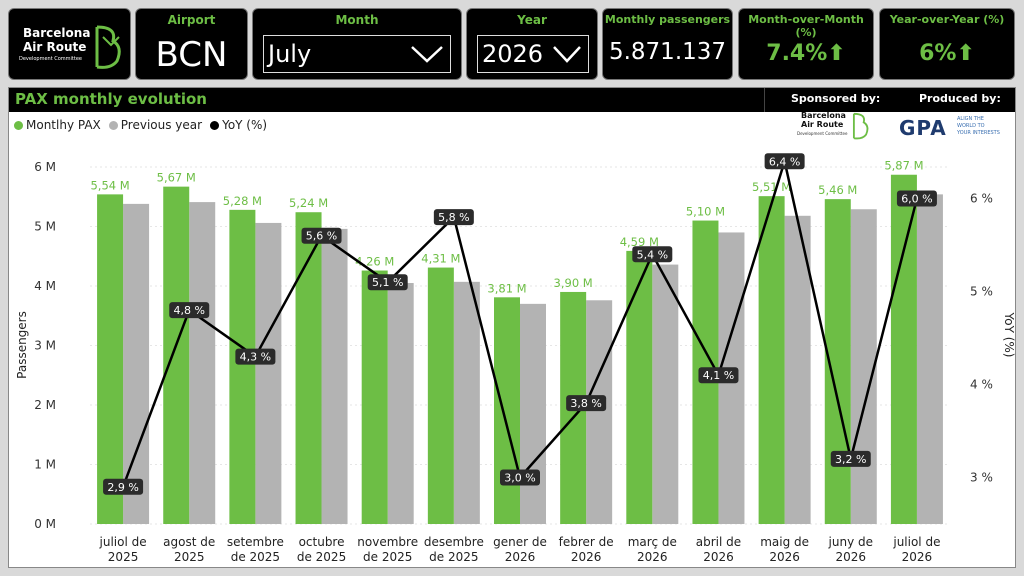 Image resolution: width=1024 pixels, height=576 pixels. I want to click on mom-label: Month-over-Month (%), so click(806, 26).